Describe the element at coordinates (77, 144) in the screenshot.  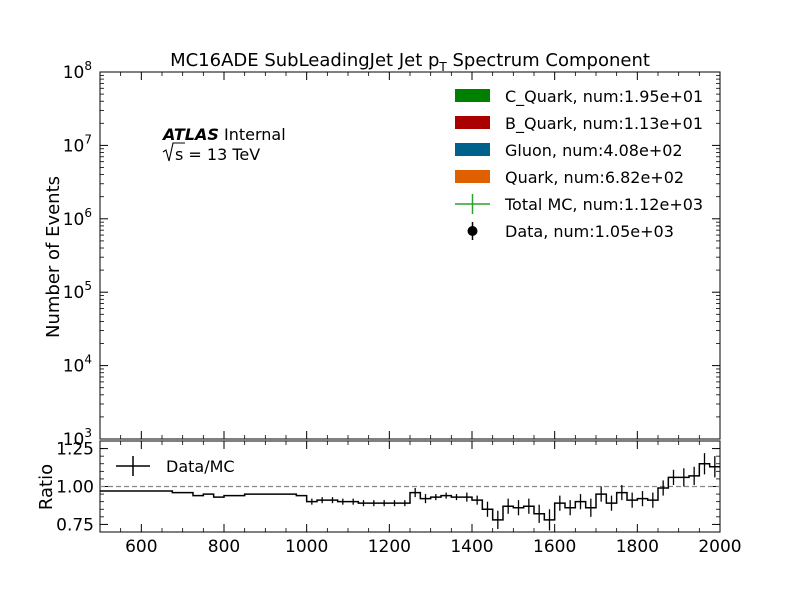
I see `main-y-tick-label: 10⁷` at that location.